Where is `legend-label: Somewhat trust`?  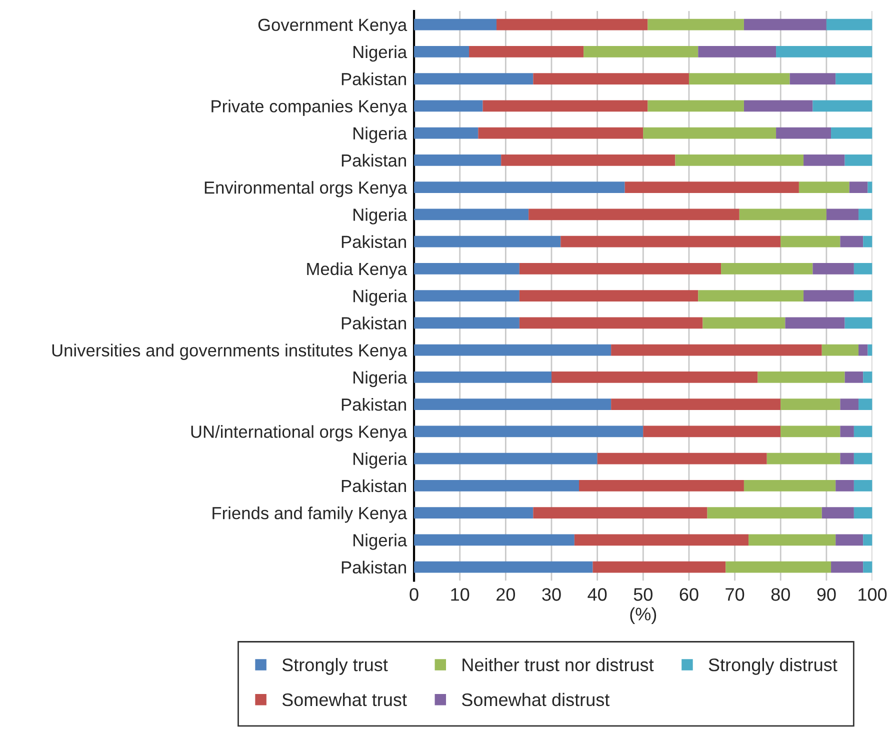 legend-label: Somewhat trust is located at coordinates (344, 699).